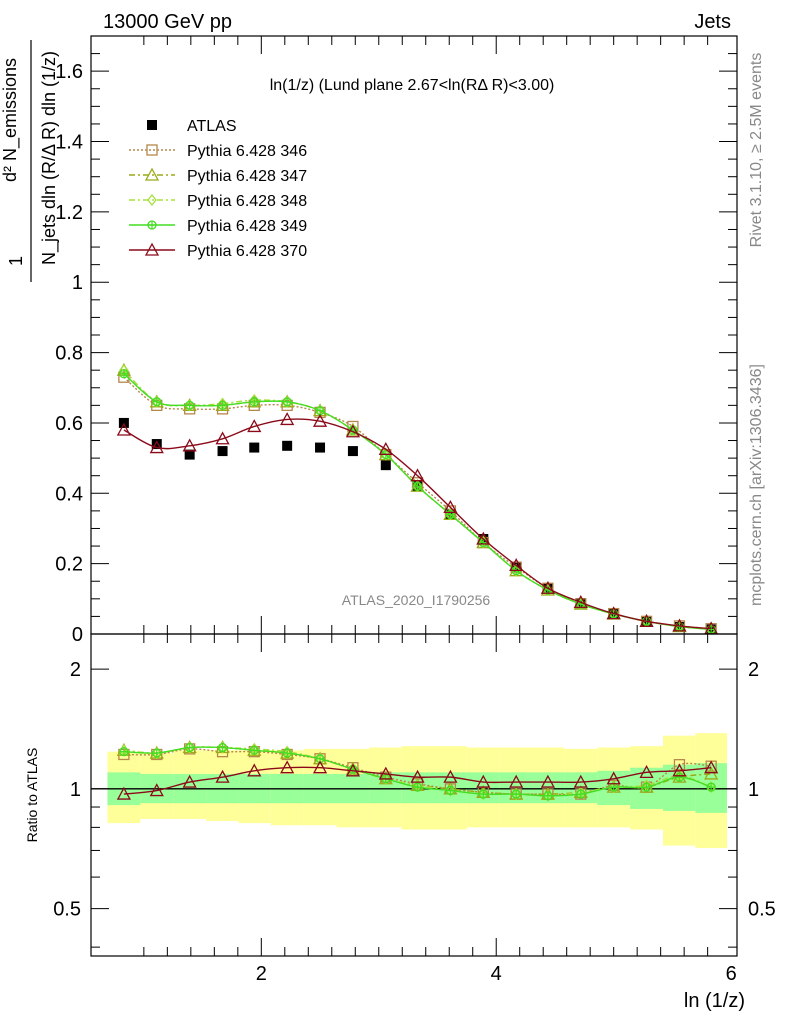 This screenshot has height=1024, width=786. Describe the element at coordinates (247, 251) in the screenshot. I see `legend-label-5: Pythia 6.428 370` at that location.